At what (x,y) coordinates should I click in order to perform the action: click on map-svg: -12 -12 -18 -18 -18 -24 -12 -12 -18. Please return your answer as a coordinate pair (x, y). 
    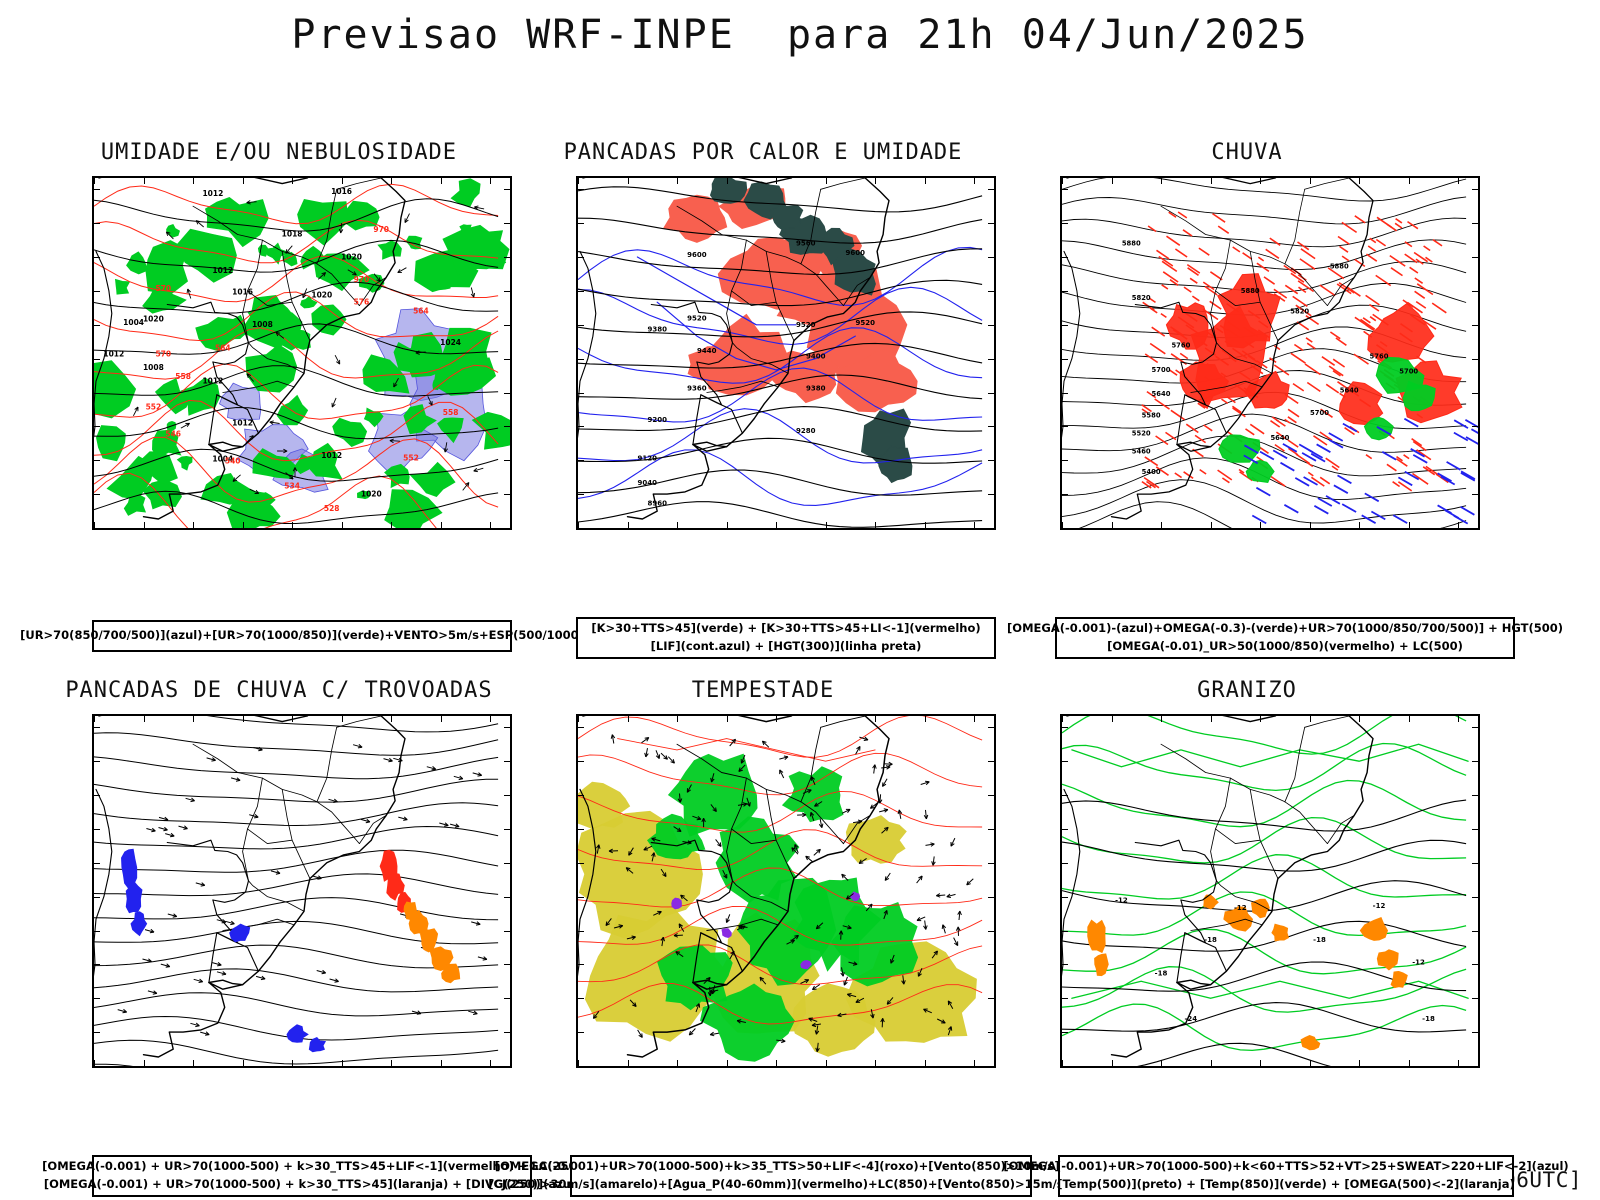
    Looking at the image, I should click on (1270, 891).